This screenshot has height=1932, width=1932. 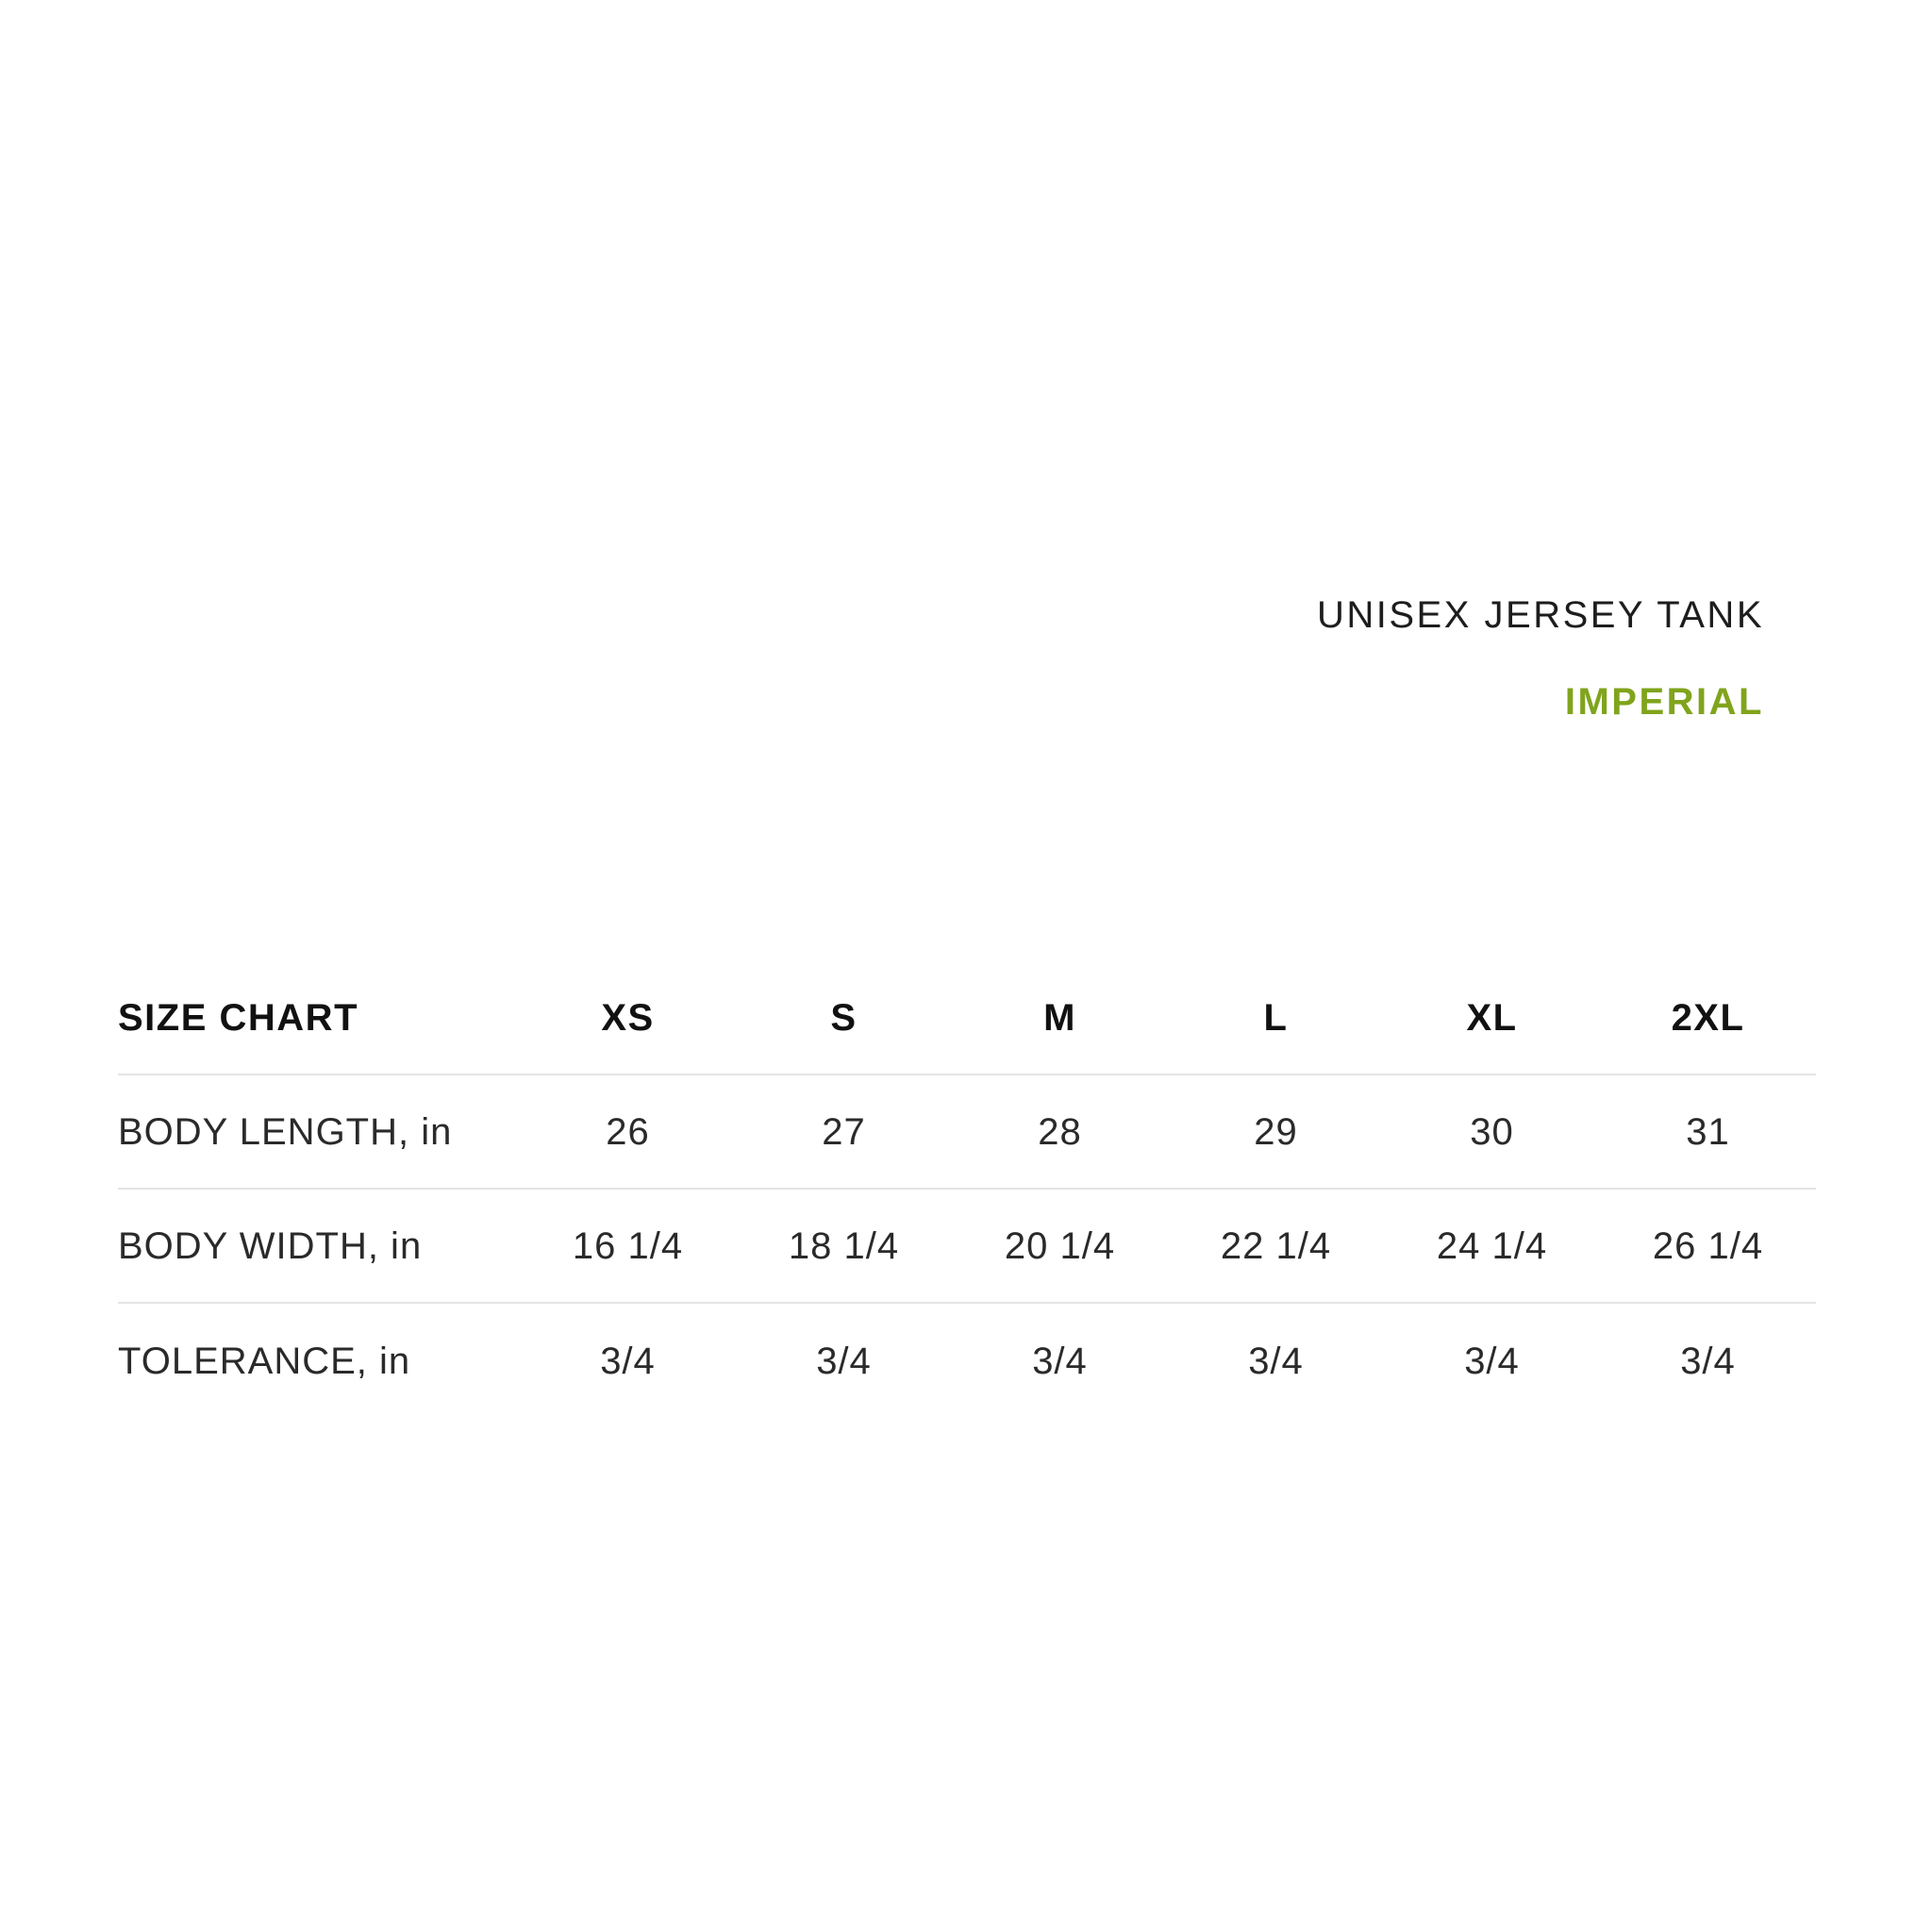 What do you see at coordinates (1708, 1018) in the screenshot?
I see `column-header-2xl: 2XL` at bounding box center [1708, 1018].